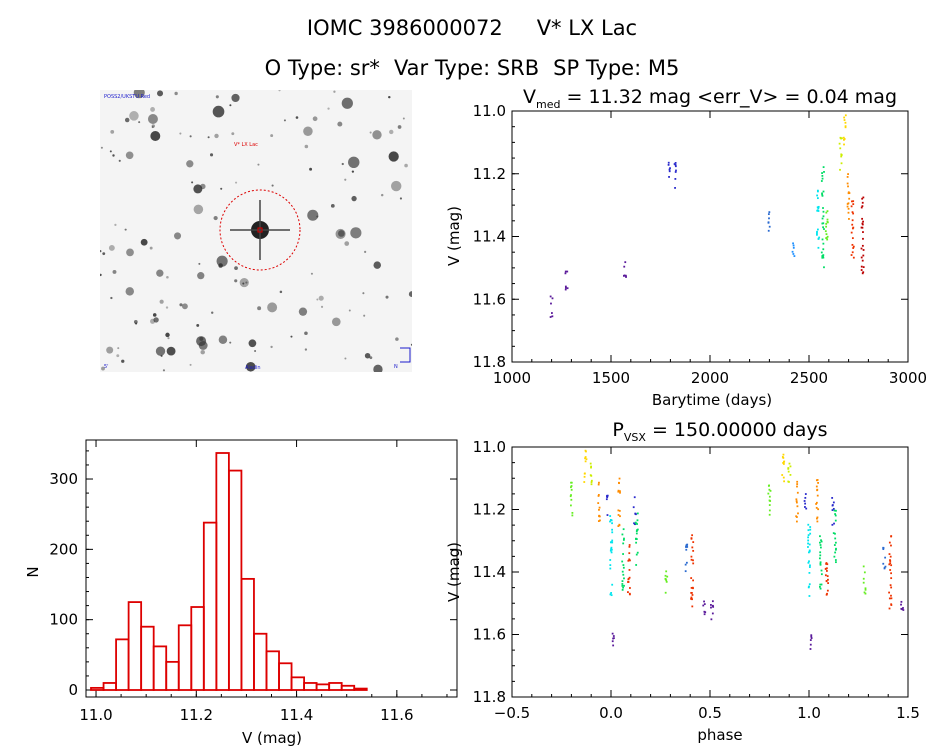  Describe the element at coordinates (587, 28) in the screenshot. I see `star-name: V* LX Lac` at that location.